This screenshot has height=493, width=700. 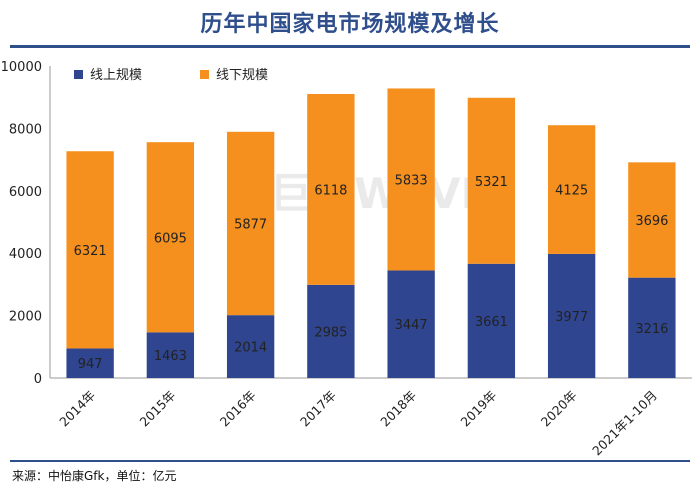 I want to click on bar-value-label: 5833, so click(x=411, y=180).